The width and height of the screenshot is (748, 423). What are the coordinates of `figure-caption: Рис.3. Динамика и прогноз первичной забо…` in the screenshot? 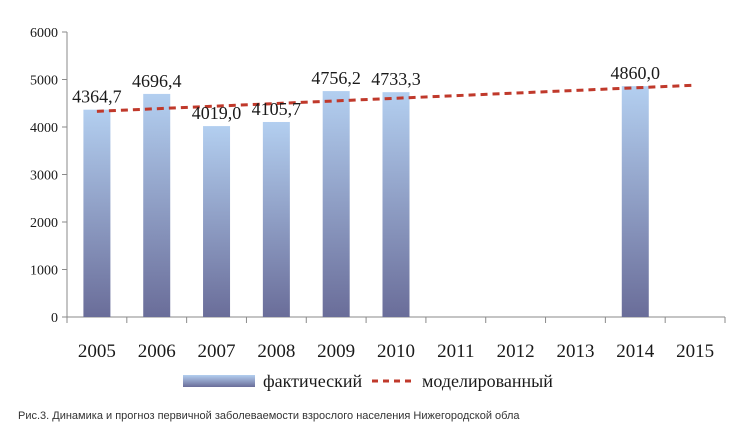 It's located at (269, 416).